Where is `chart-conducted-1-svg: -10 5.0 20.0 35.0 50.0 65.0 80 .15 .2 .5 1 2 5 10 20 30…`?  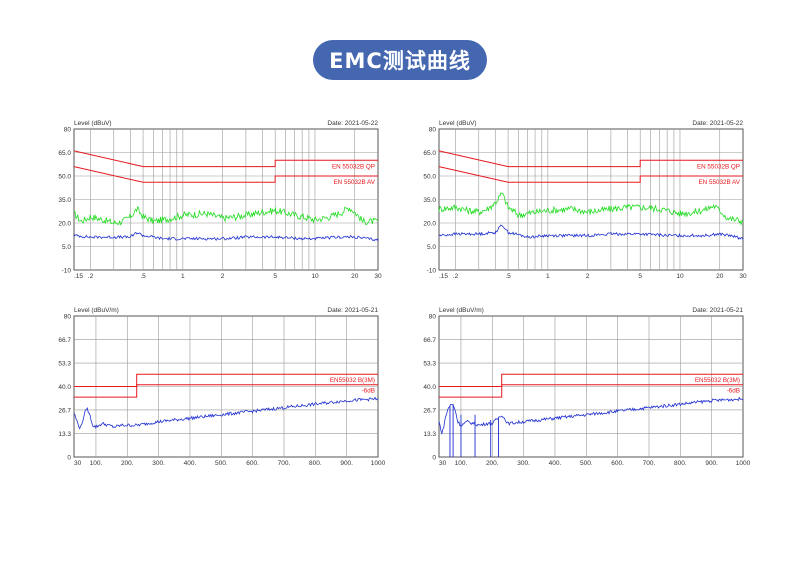
chart-conducted-1-svg: -10 5.0 20.0 35.0 50.0 65.0 80 .15 .2 .5 1 2 5 10 20 30… is located at coordinates (220, 200).